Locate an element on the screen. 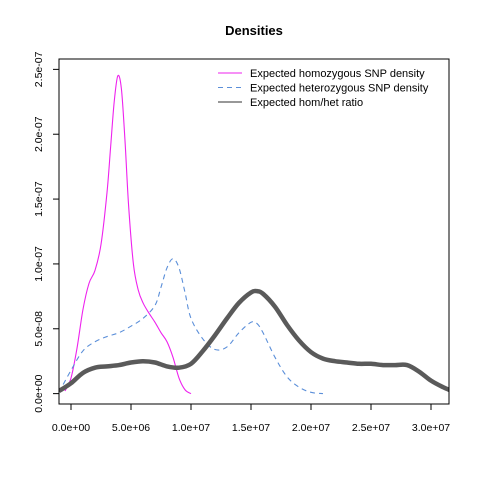  x-tick-label: 5.0e+06 is located at coordinates (131, 428).